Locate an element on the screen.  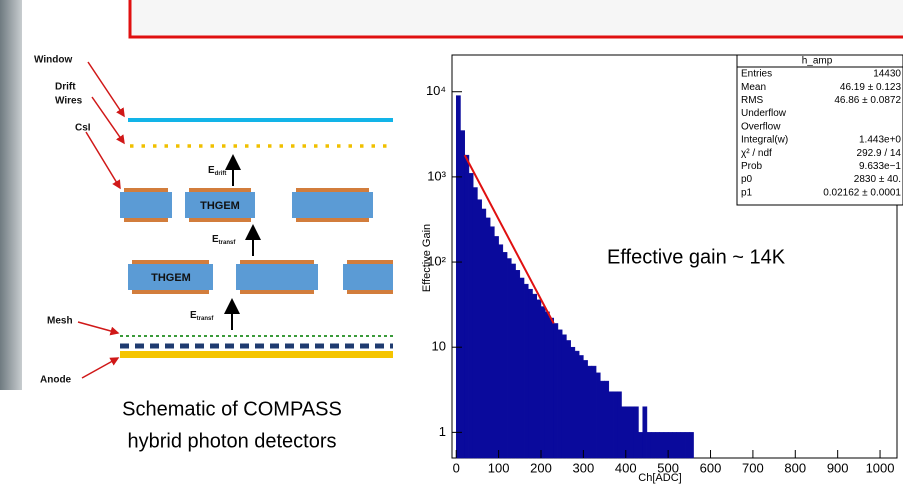
x-tick-label: 700 is located at coordinates (753, 467).